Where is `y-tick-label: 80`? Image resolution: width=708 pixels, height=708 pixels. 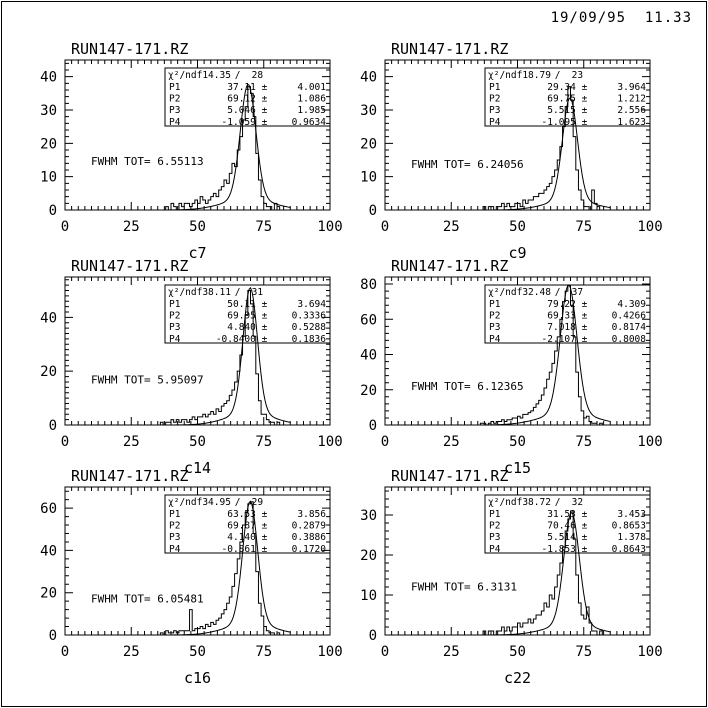
y-tick-label: 80 is located at coordinates (368, 285).